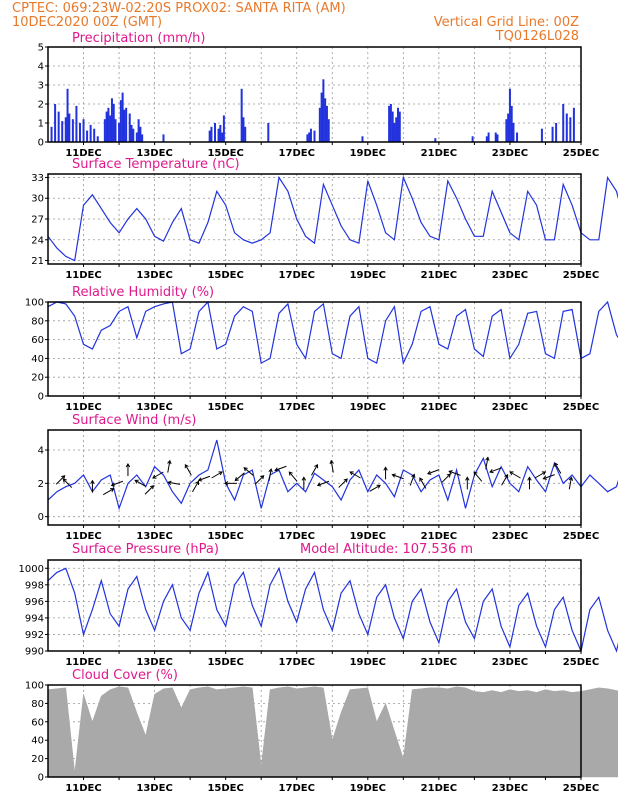 The image size is (618, 800). I want to click on wind-xtick-label: 13DEC, so click(154, 536).